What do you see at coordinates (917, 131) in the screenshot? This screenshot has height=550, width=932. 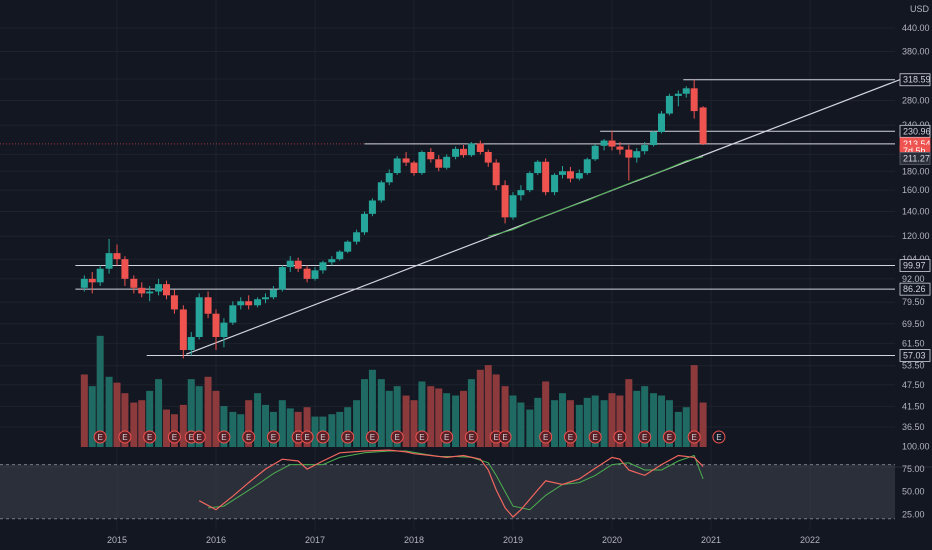 I see `price-tag-label: 230.96` at bounding box center [917, 131].